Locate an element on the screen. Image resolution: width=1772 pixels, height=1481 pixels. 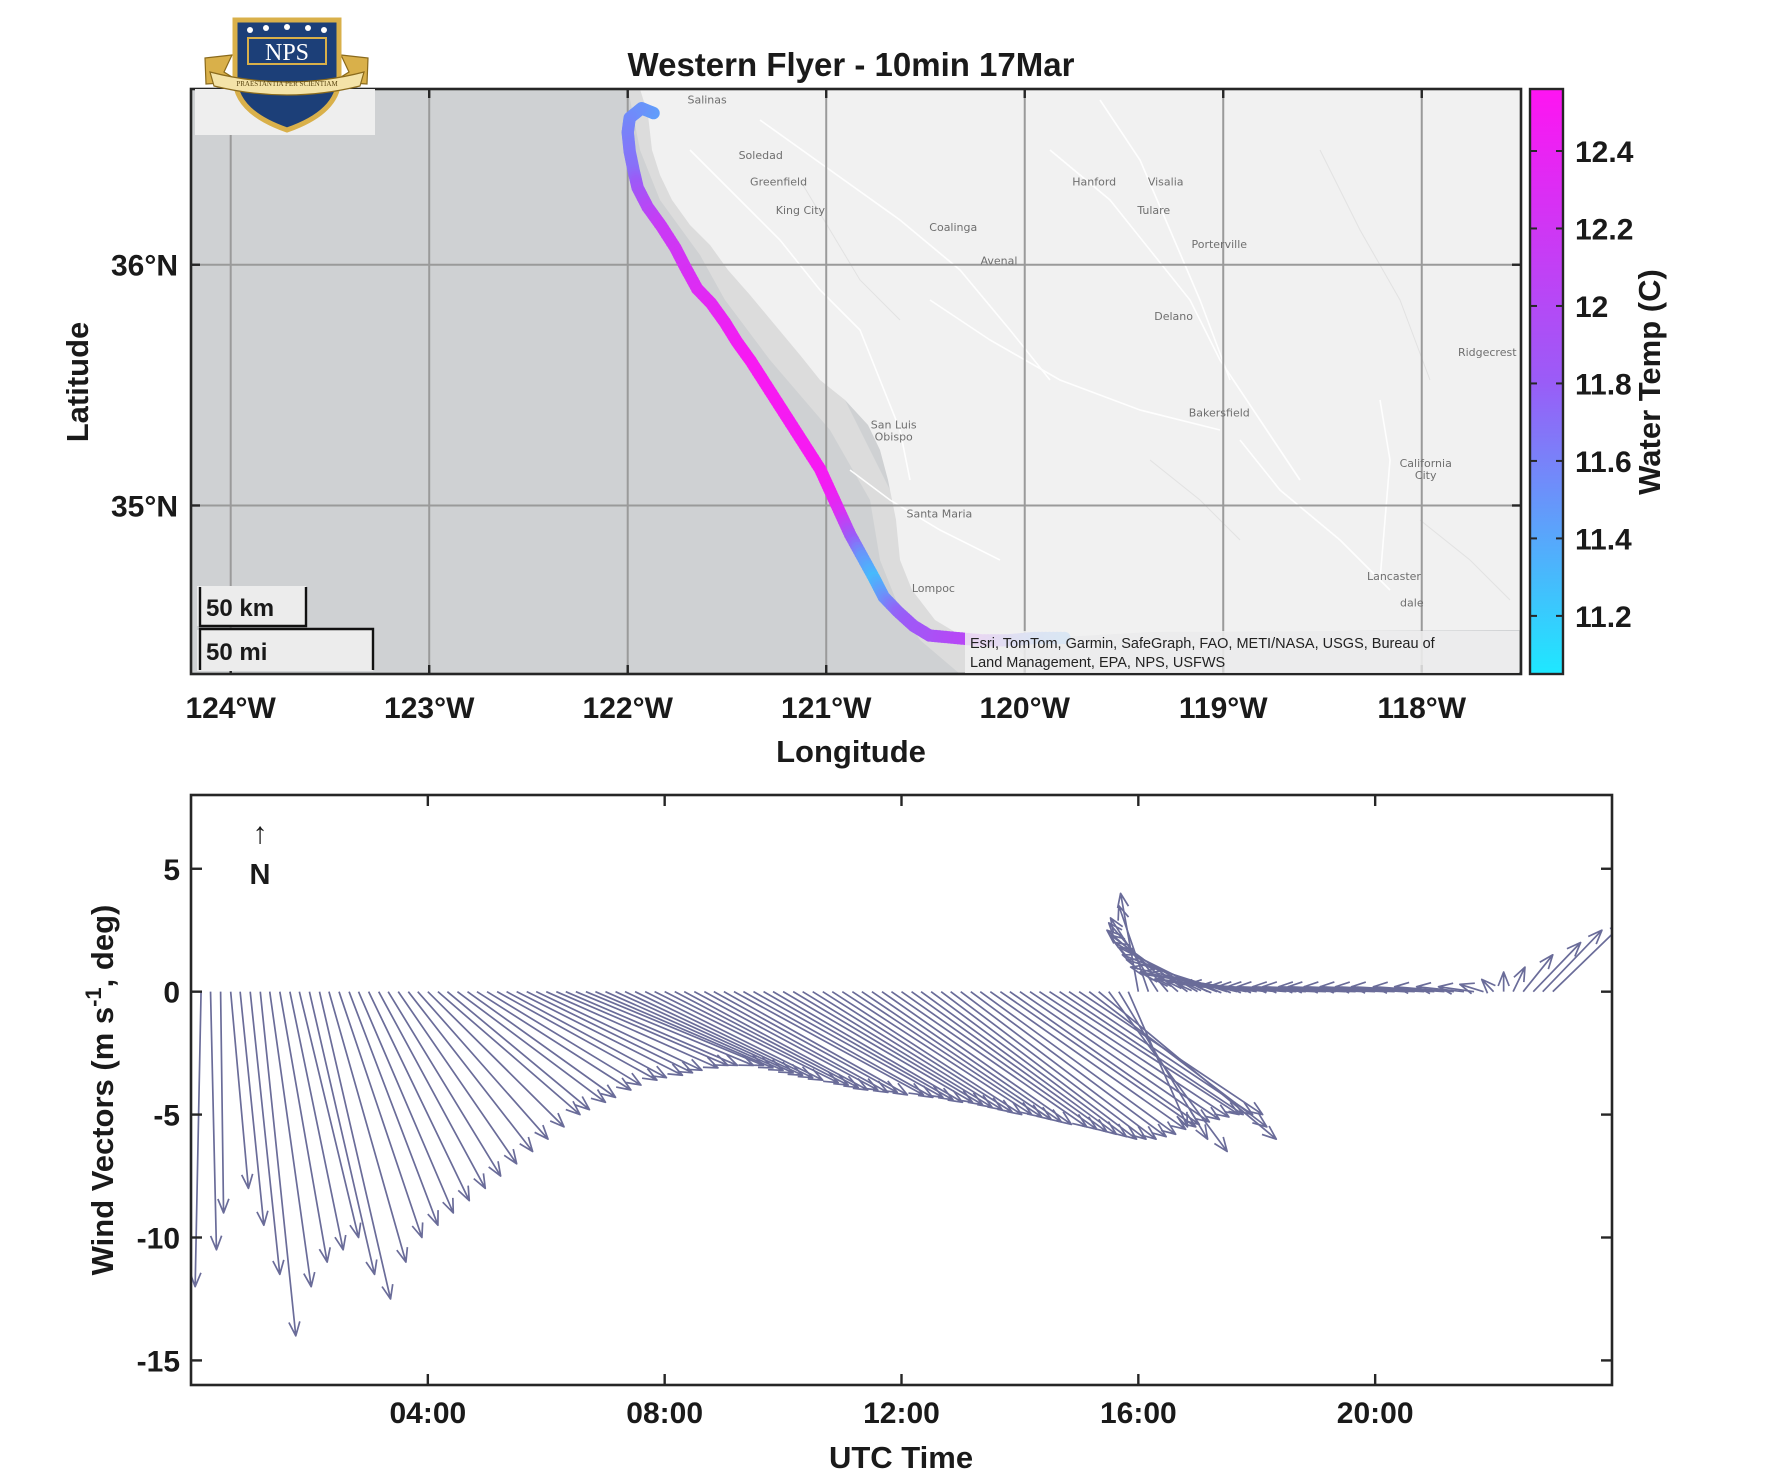
city-label: Tulare is located at coordinates (1153, 210).